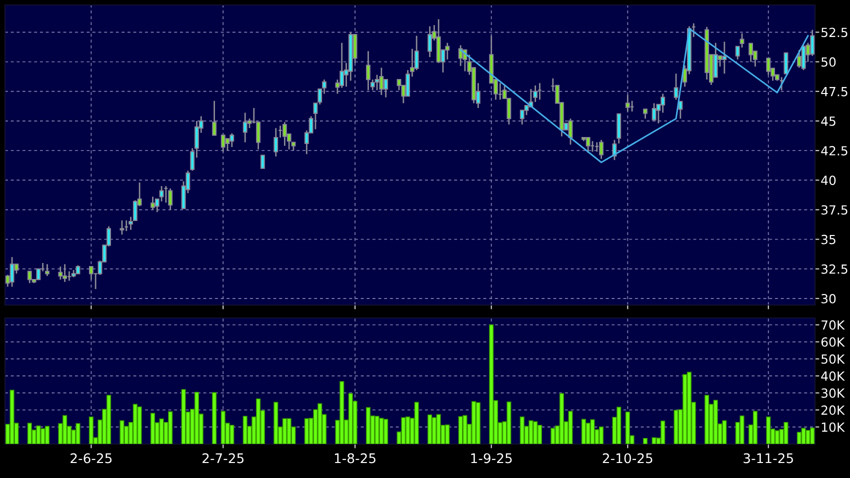 This screenshot has height=478, width=850. I want to click on x-tick-label: 2-10-25, so click(627, 458).